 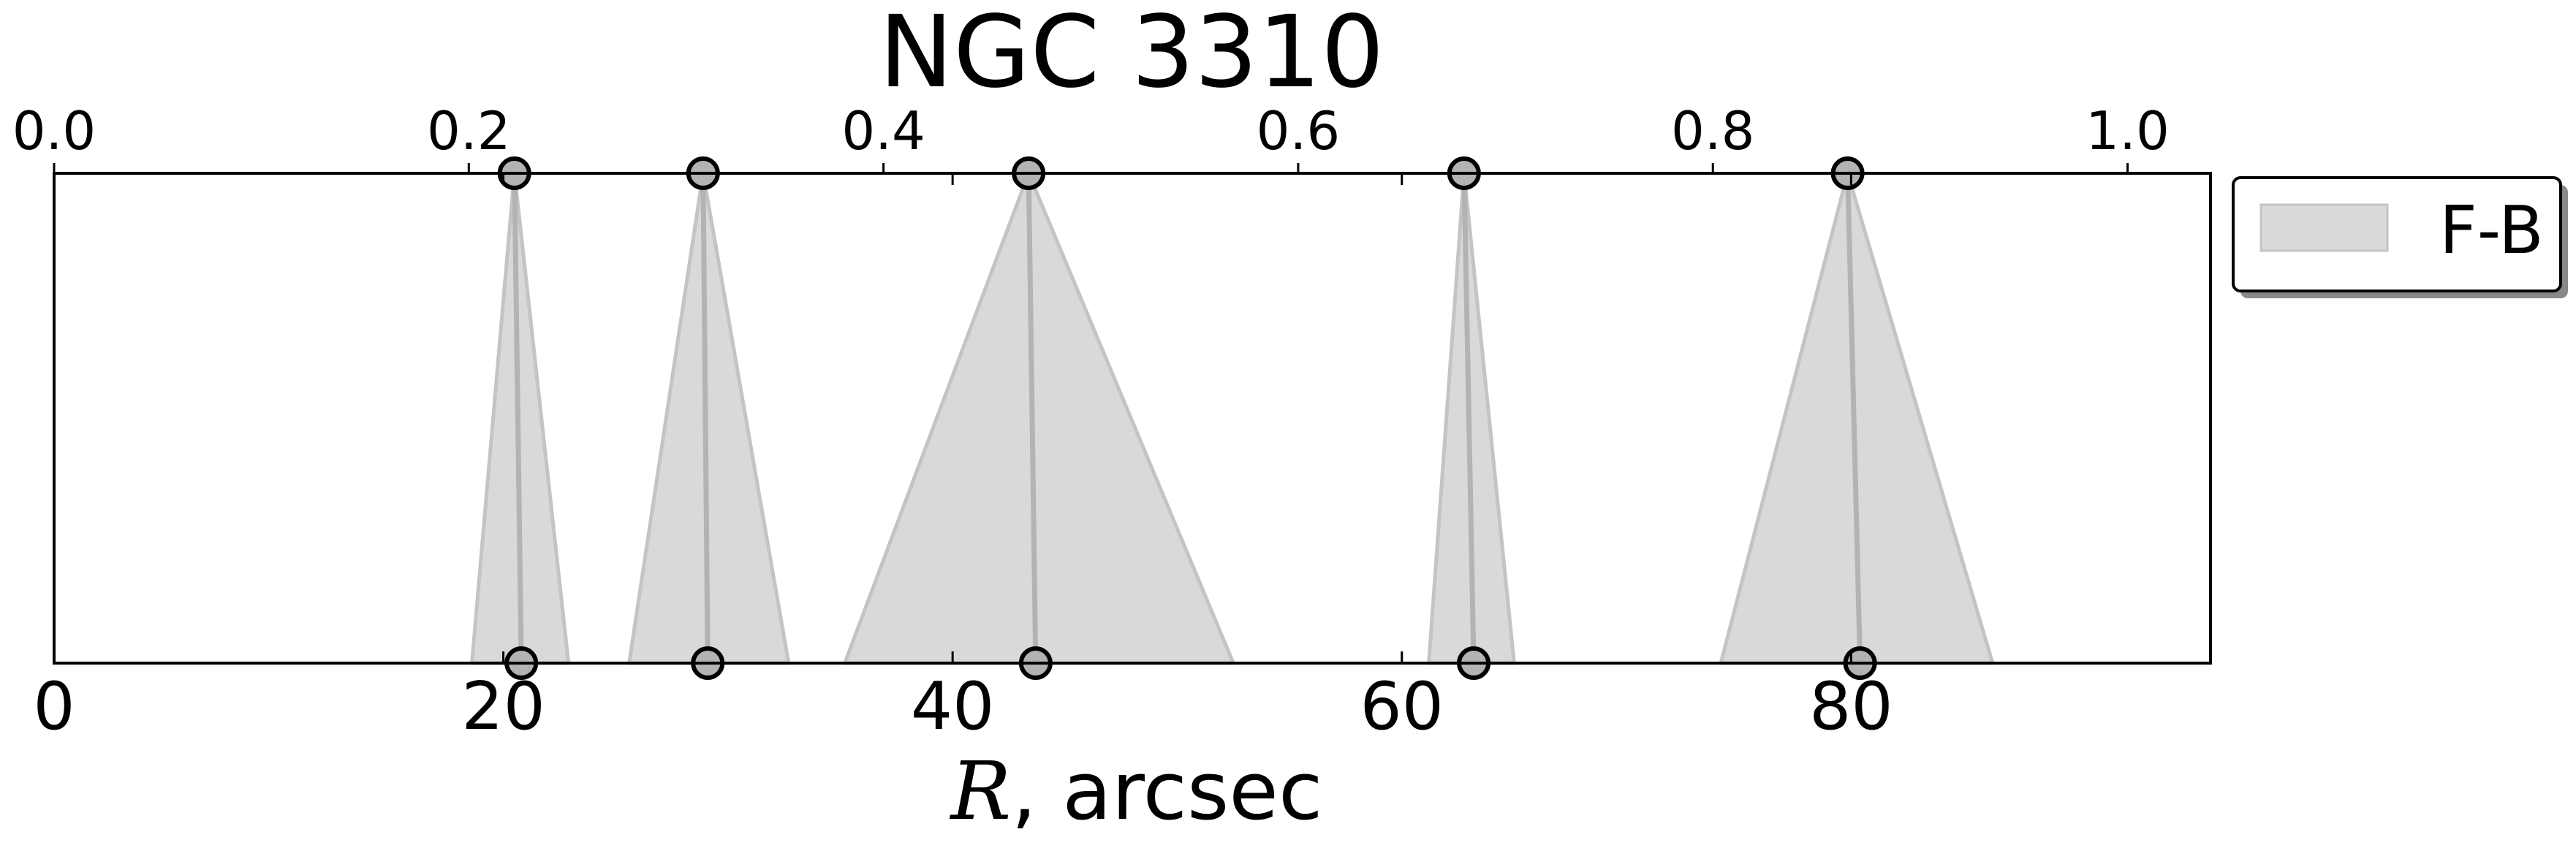 I want to click on range-triangle, so click(x=1039, y=418).